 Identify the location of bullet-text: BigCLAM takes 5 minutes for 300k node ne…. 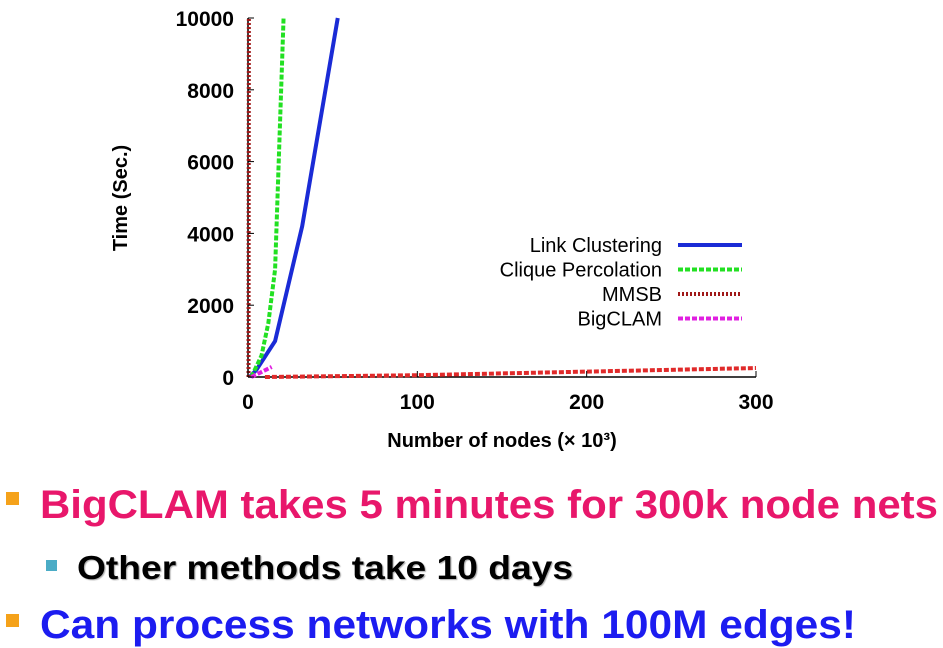
(489, 505).